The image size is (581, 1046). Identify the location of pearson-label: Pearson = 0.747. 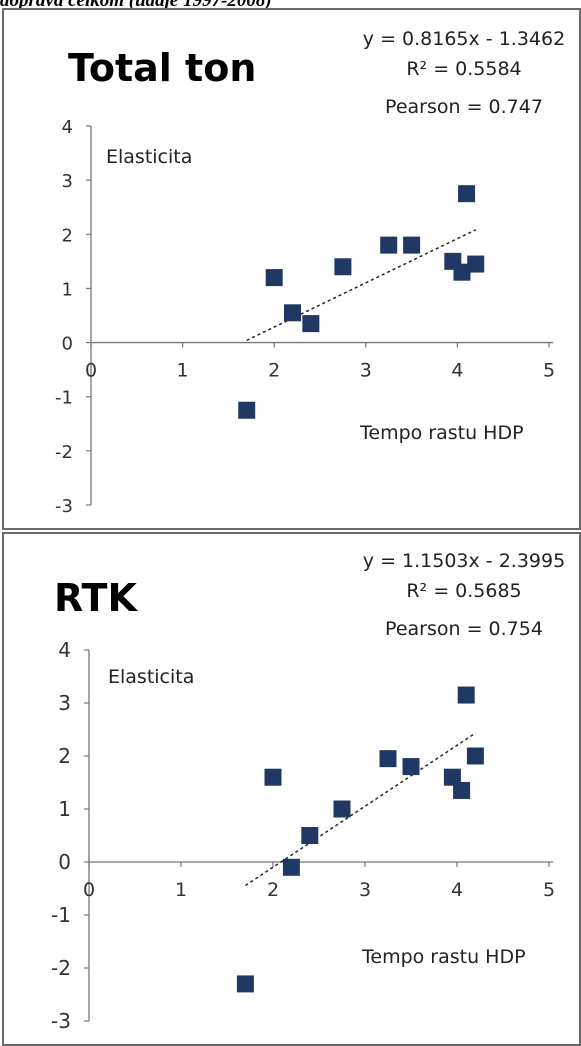
(464, 107).